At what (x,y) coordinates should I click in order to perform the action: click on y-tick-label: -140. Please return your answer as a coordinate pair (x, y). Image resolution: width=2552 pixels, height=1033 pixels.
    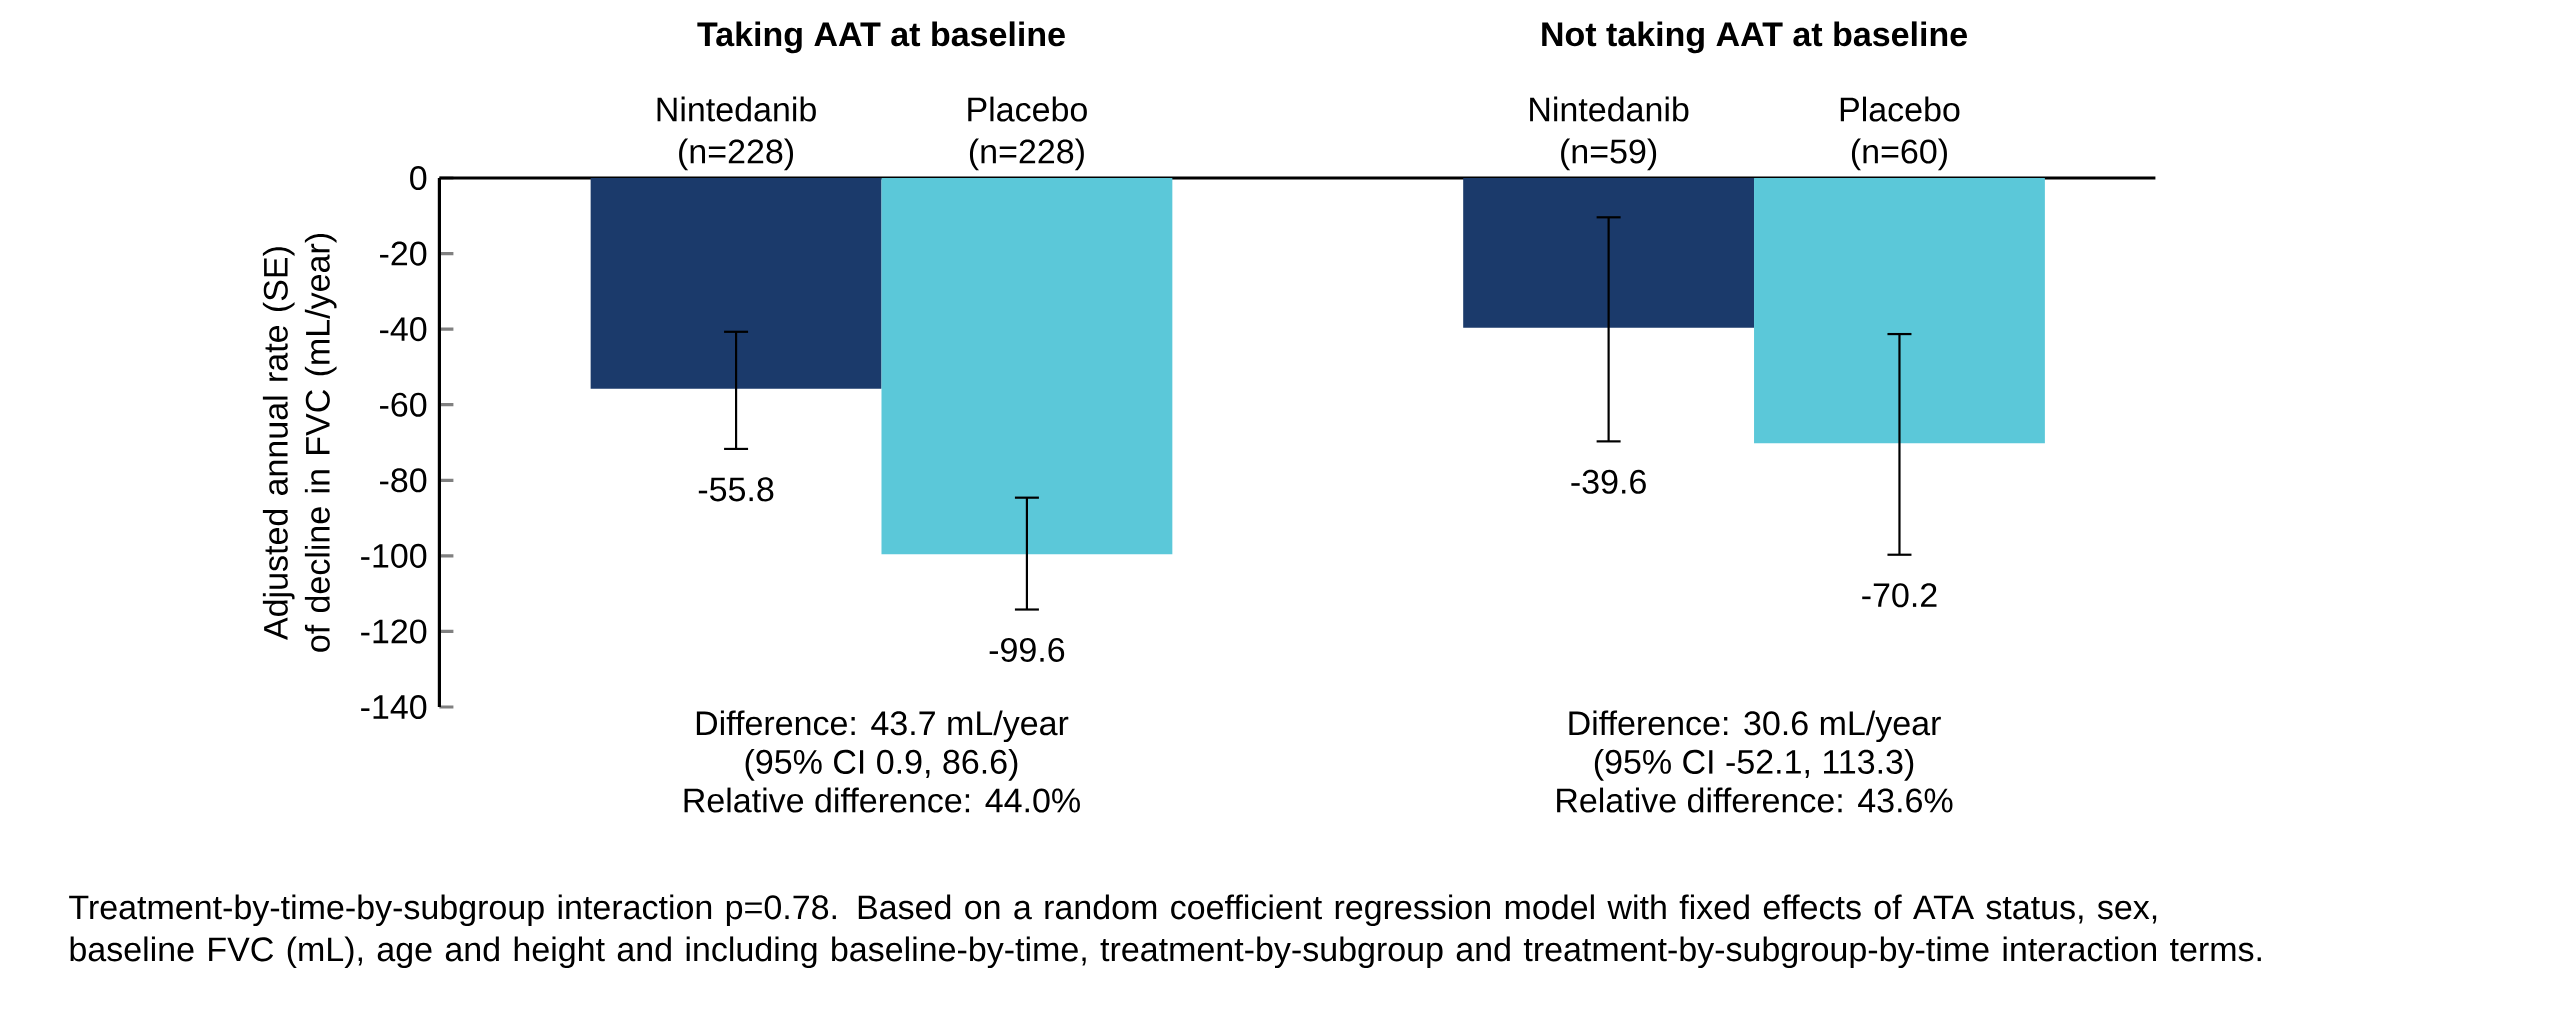
    Looking at the image, I should click on (394, 707).